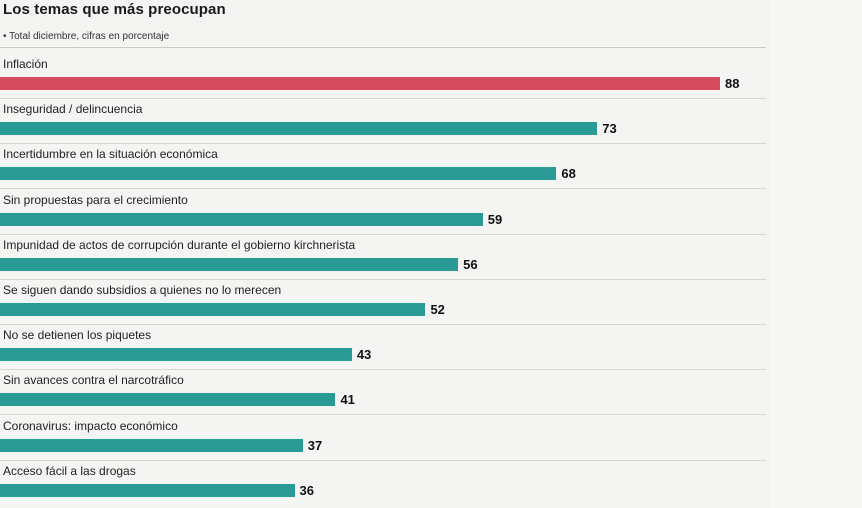 The height and width of the screenshot is (508, 862). I want to click on chart-title: Los temas que más preocupan, so click(114, 9).